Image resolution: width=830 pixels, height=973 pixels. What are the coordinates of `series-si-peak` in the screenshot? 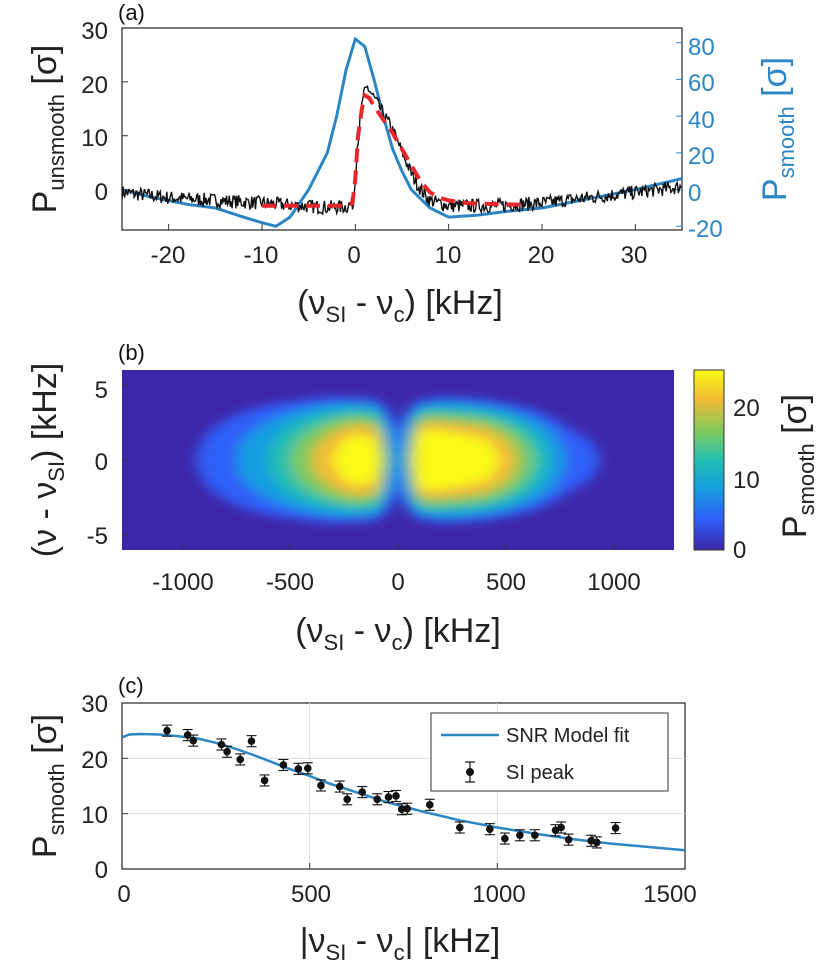 It's located at (391, 786).